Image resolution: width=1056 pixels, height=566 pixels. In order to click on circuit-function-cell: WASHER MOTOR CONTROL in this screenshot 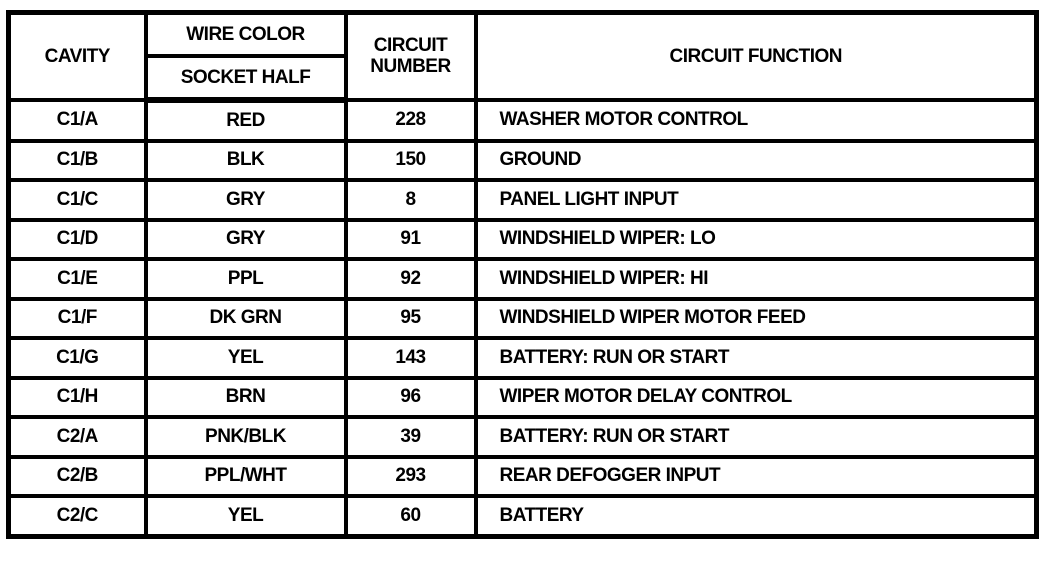, I will do `click(756, 120)`.